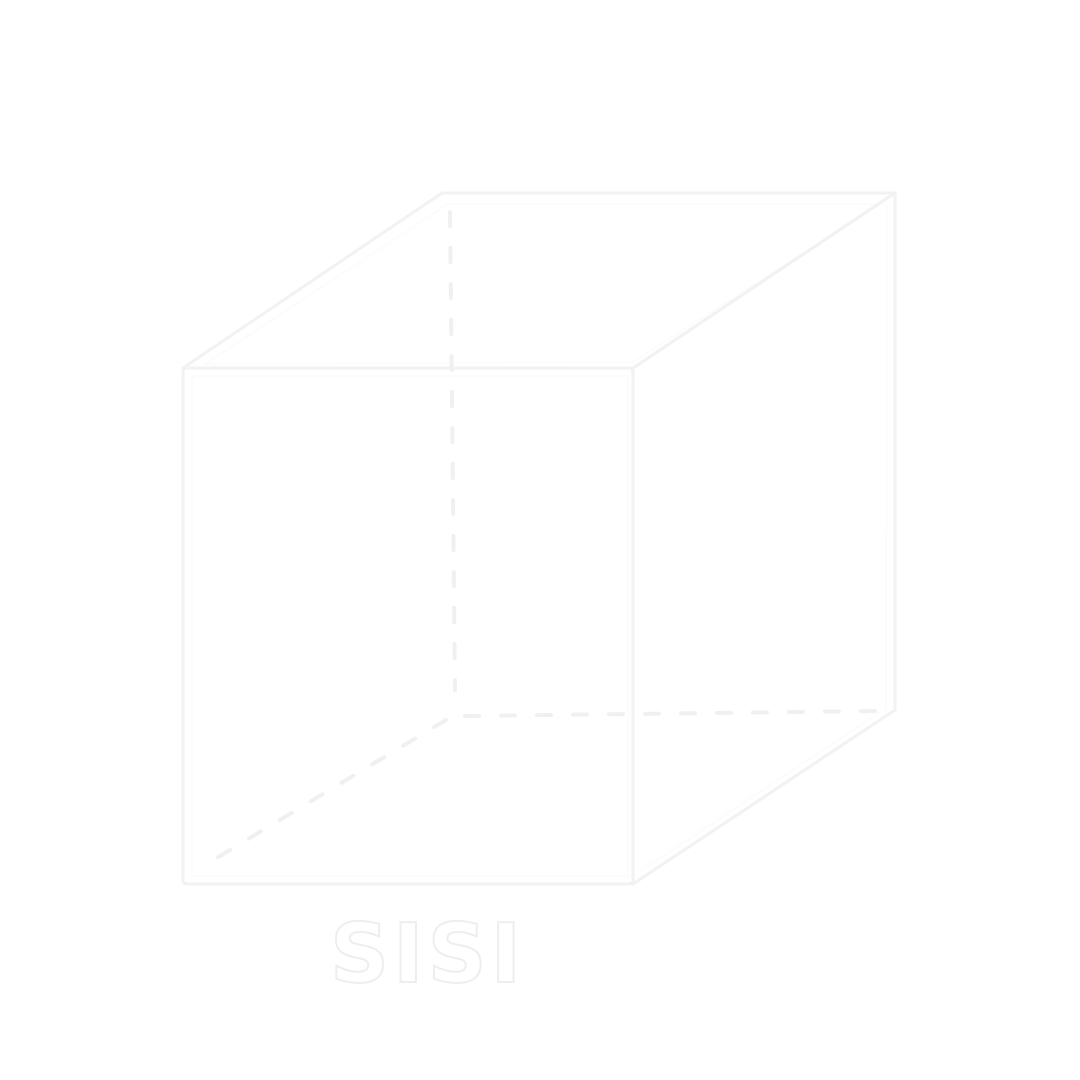  I want to click on cube-hidden-diagonal-edge, so click(323, 794).